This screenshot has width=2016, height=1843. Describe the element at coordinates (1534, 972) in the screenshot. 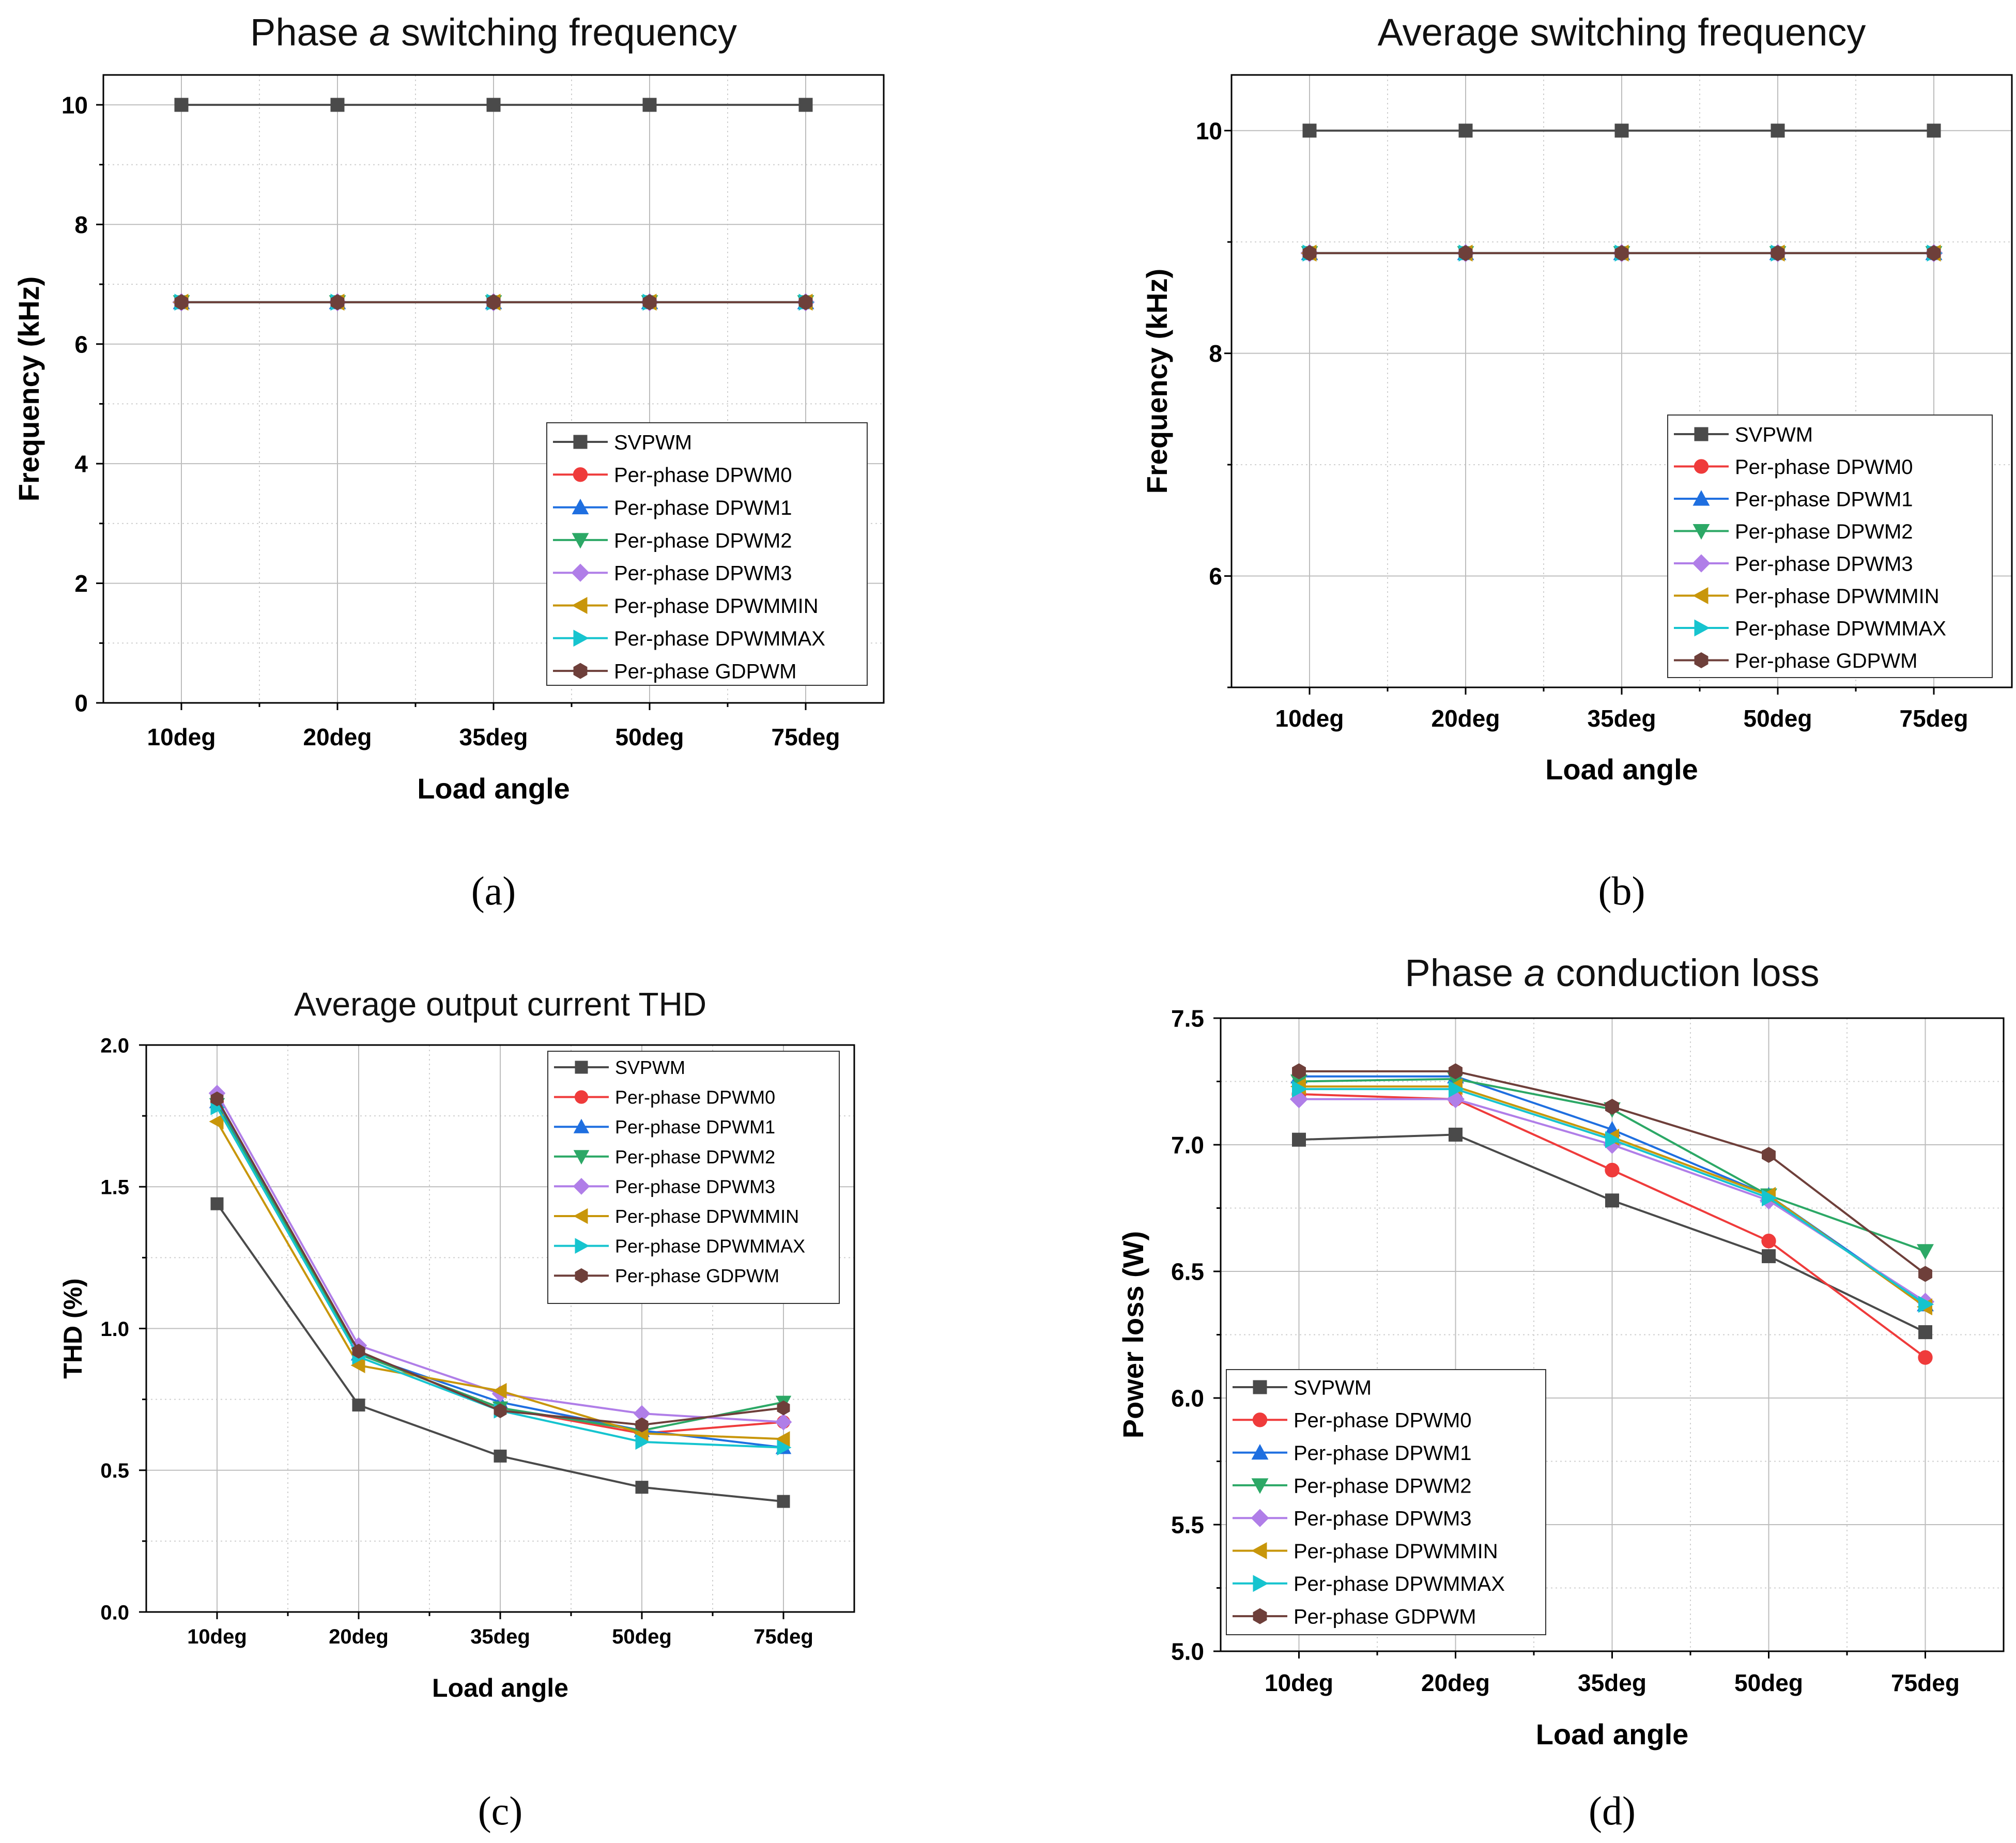

I see `chart-title-italic: a` at that location.